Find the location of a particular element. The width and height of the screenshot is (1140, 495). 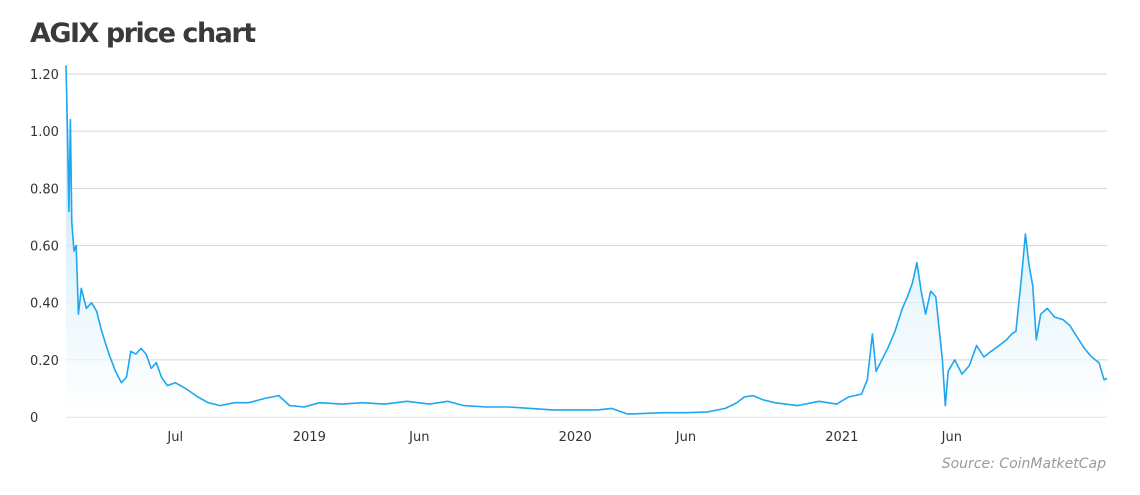

x-axis: Jul 2019 Jun 2020 Jun 2021 Jun is located at coordinates (564, 437).